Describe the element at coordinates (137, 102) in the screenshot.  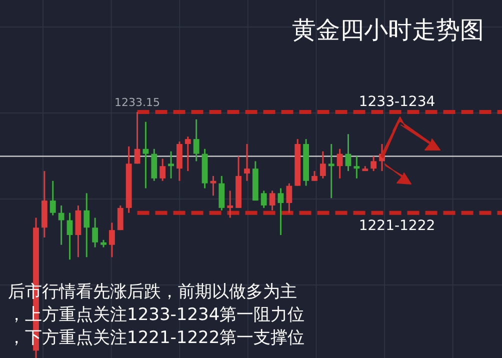
I see `text: 1233.15` at that location.